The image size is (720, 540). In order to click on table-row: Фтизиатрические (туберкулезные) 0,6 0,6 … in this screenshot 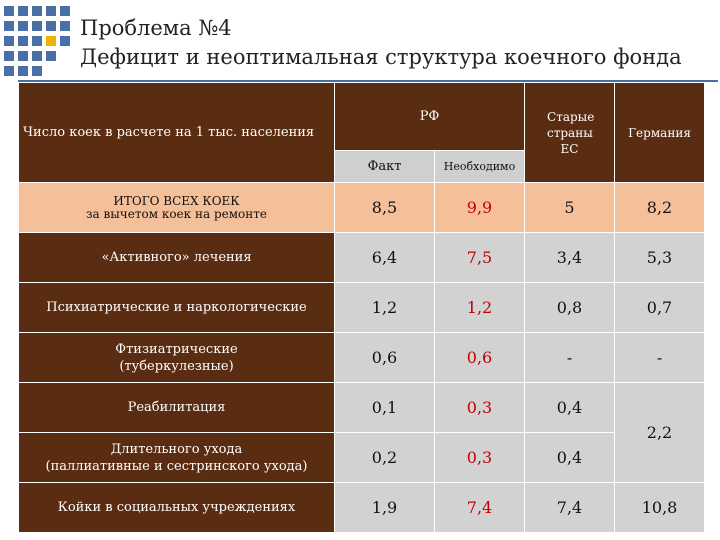, I will do `click(362, 357)`.